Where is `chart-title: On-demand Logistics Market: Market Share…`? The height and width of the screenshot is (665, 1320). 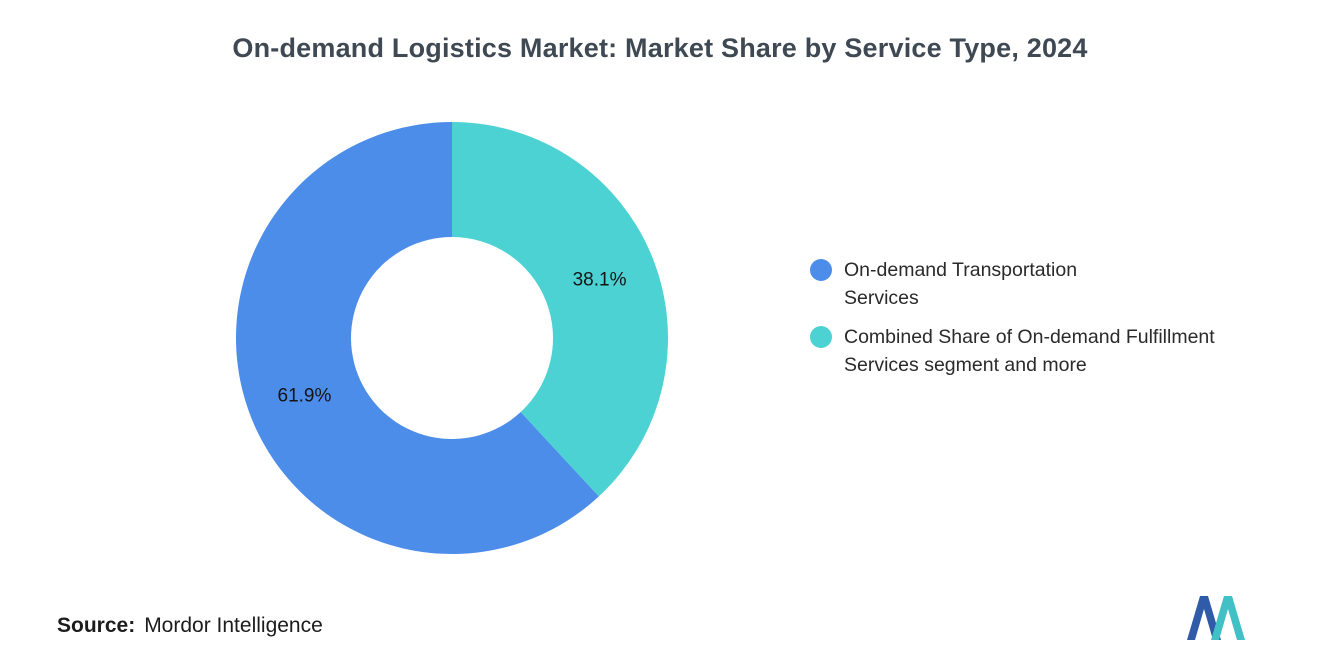 chart-title: On-demand Logistics Market: Market Share… is located at coordinates (660, 48).